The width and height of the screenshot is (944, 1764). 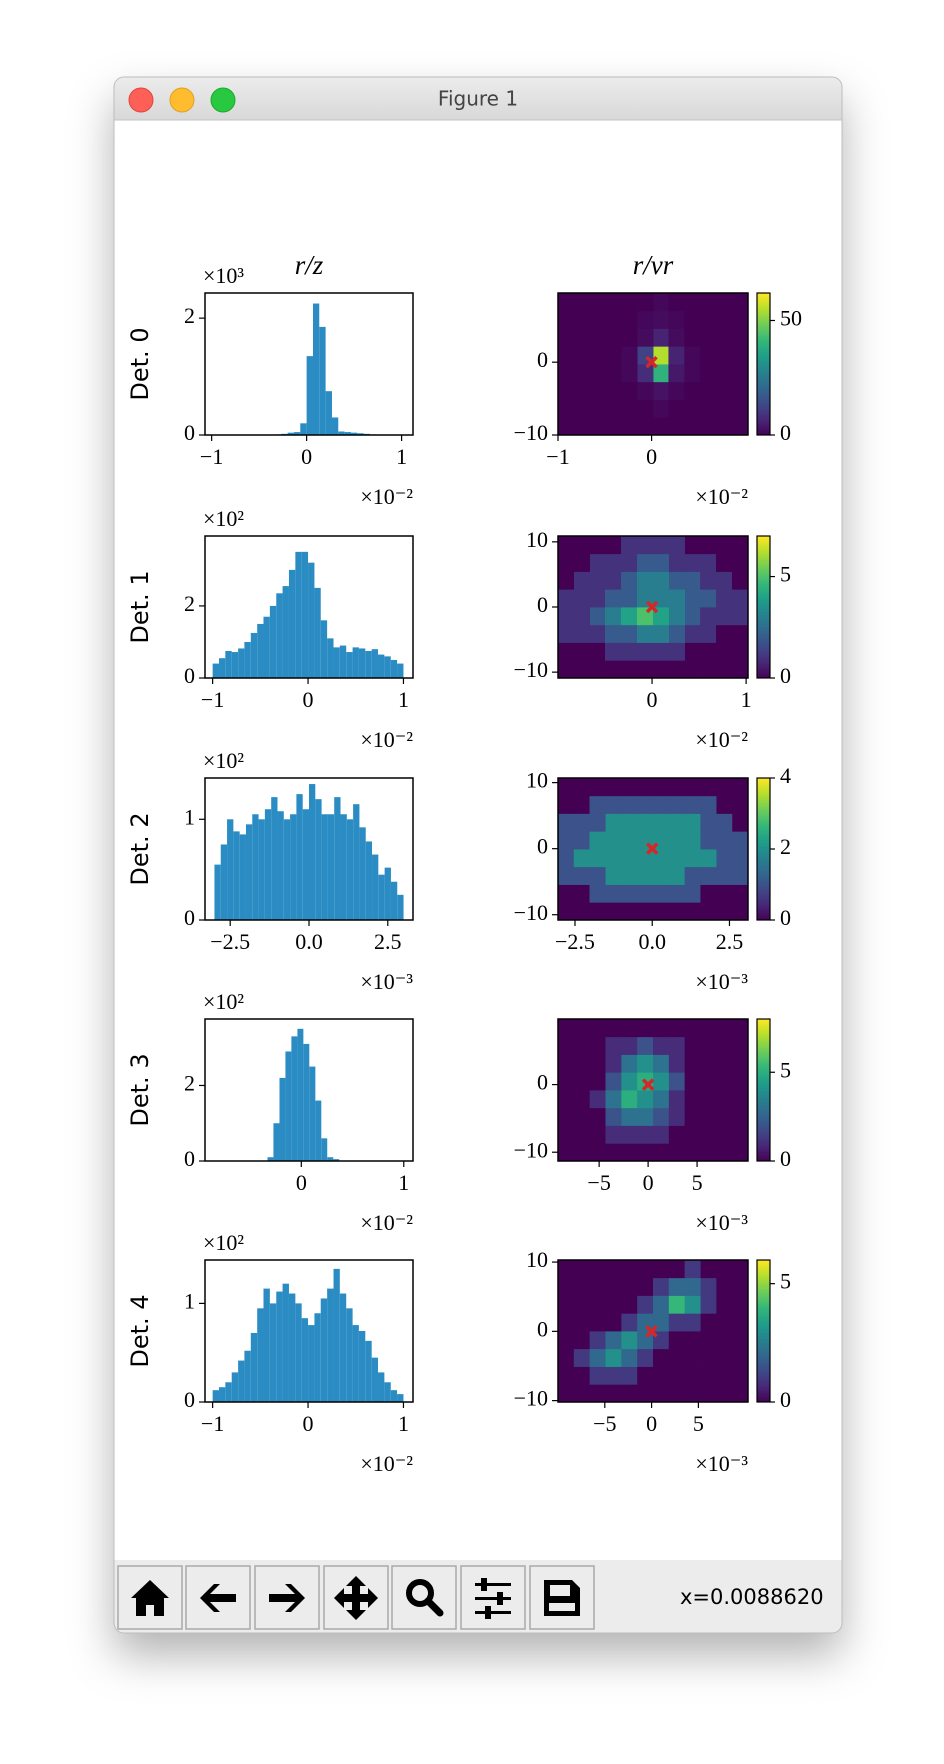 What do you see at coordinates (721, 1463) in the screenshot?
I see `x-offset-text: ×10⁻³` at bounding box center [721, 1463].